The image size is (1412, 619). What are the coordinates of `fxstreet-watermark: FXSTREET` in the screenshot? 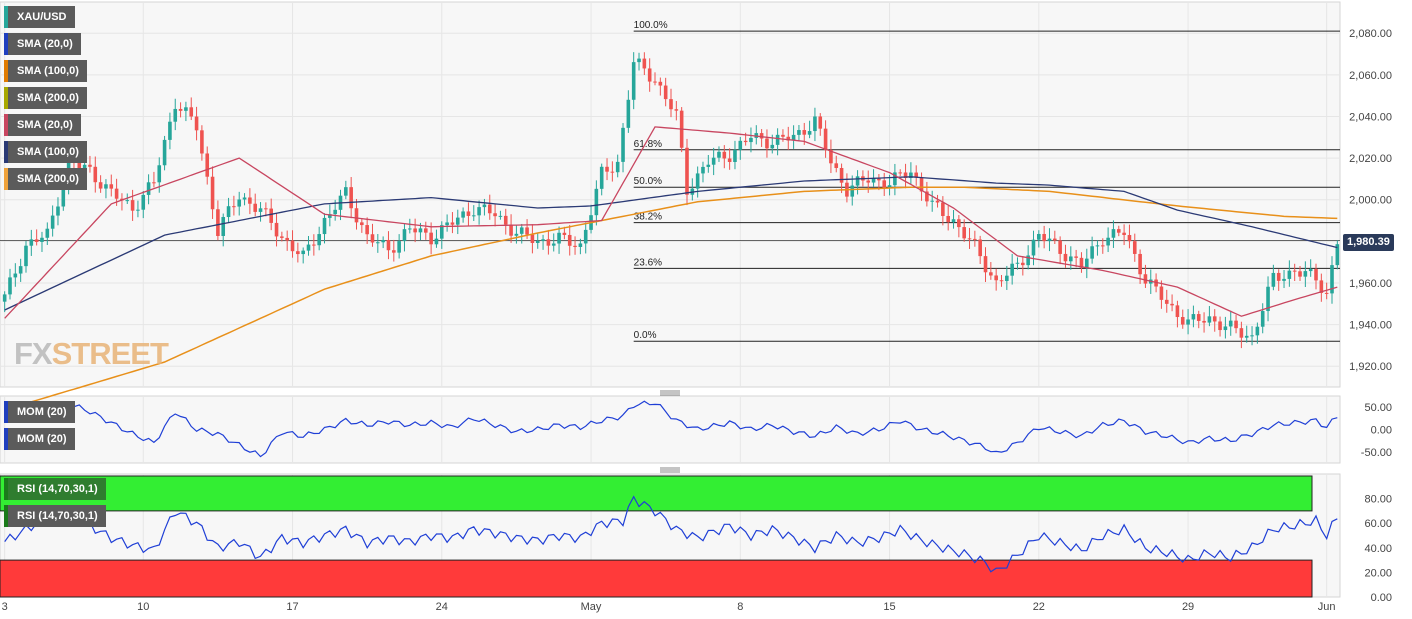 It's located at (91, 354).